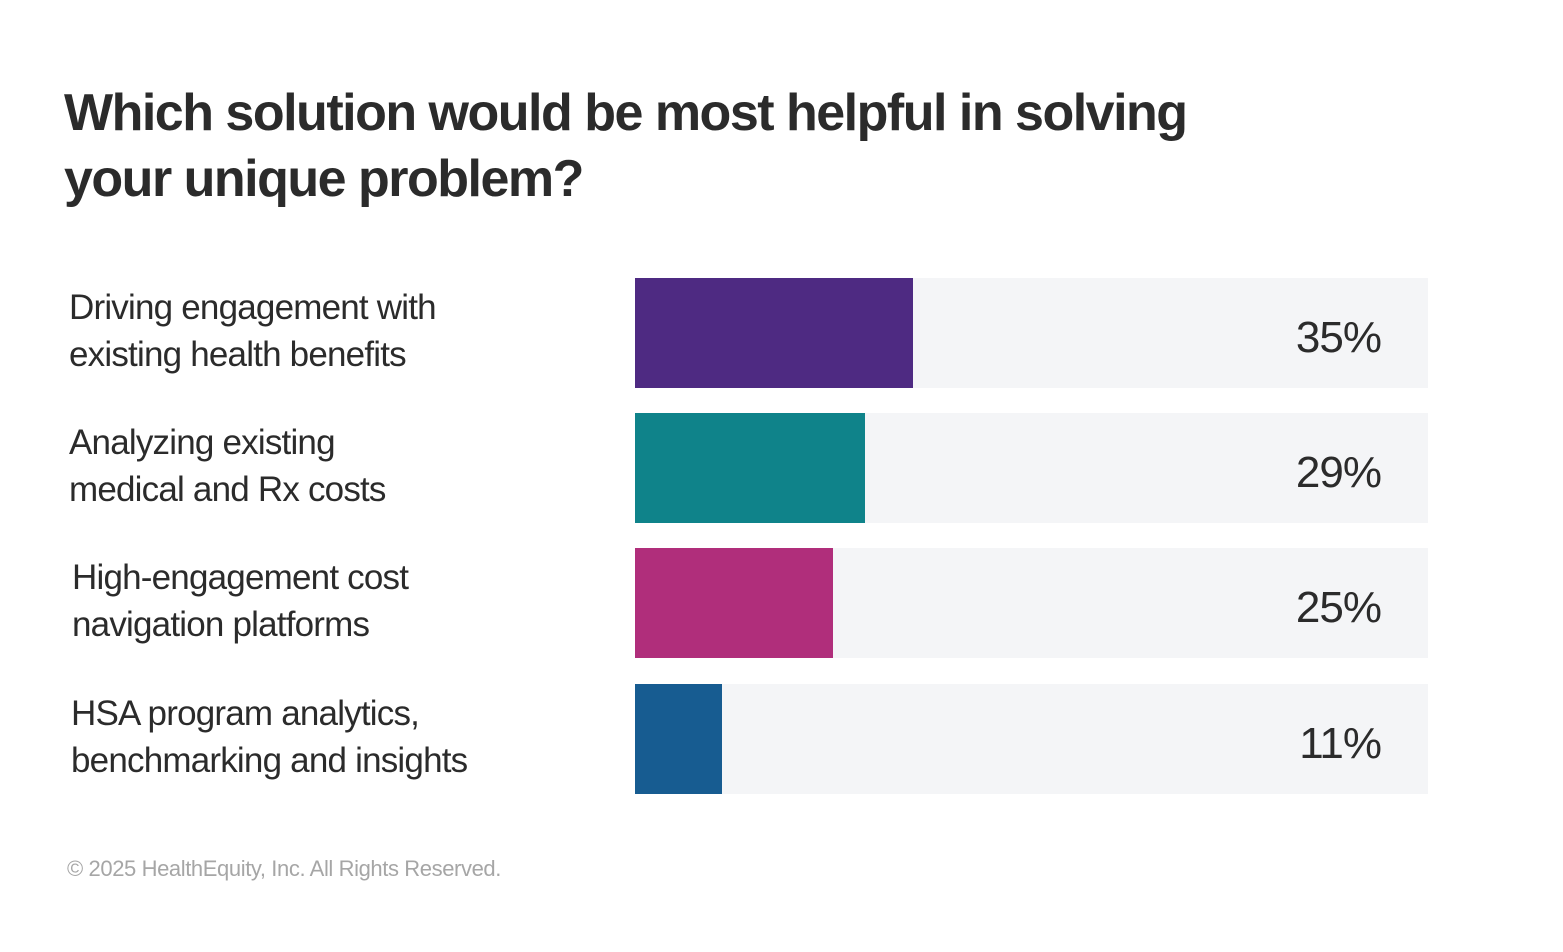 The height and width of the screenshot is (952, 1563). What do you see at coordinates (678, 739) in the screenshot?
I see `bar-hsa-analytics` at bounding box center [678, 739].